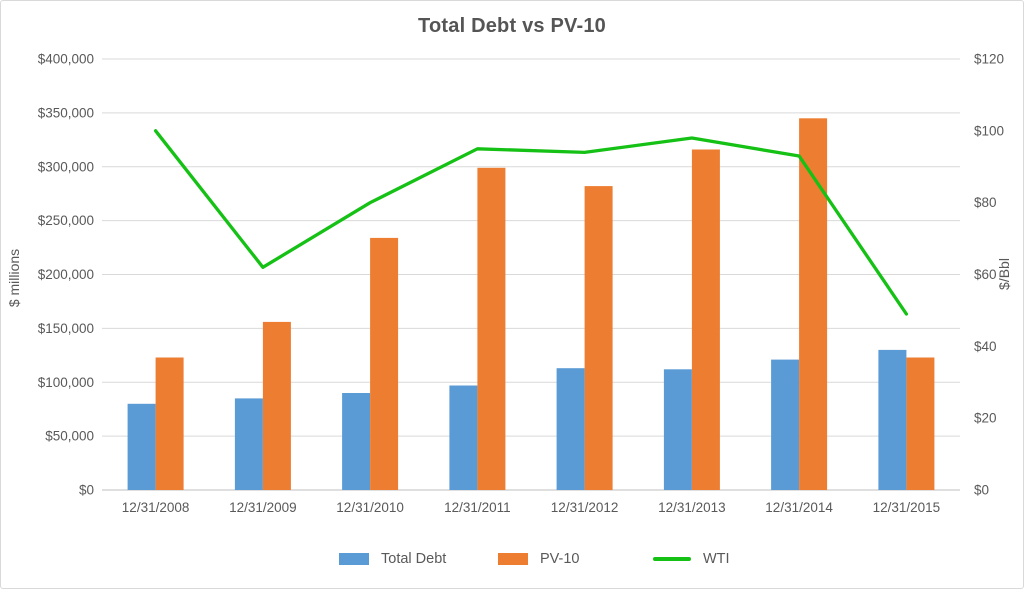 This screenshot has height=589, width=1024. I want to click on left-axis-tick-label: $200,000, so click(66, 274).